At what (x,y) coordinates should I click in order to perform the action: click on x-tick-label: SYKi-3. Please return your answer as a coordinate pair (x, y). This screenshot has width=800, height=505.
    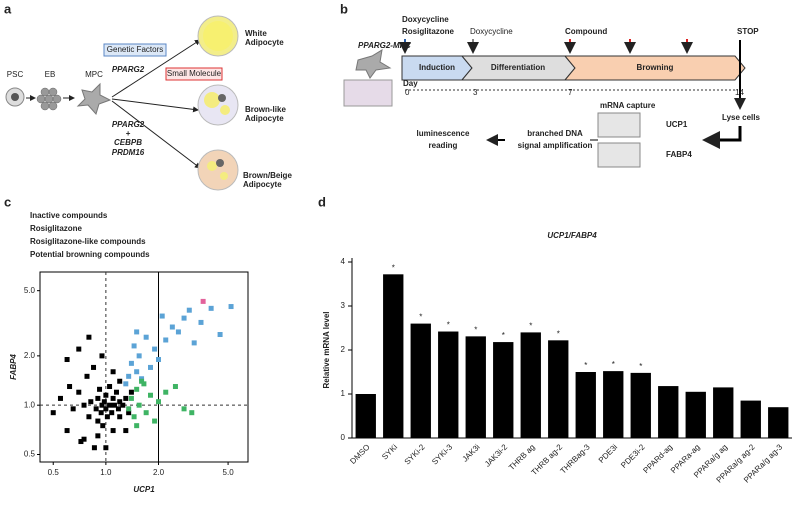
    Looking at the image, I should click on (442, 454).